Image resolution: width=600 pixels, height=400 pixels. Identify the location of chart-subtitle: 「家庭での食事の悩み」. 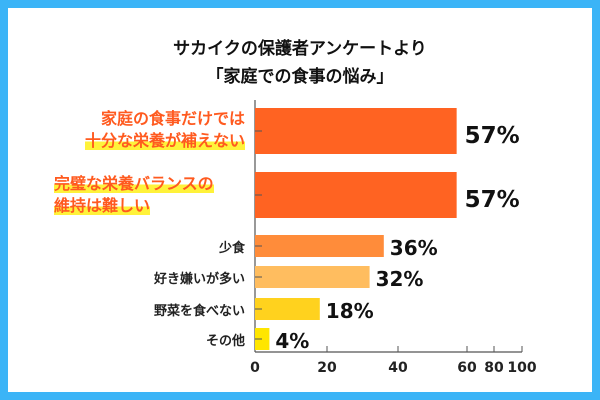
(300, 77).